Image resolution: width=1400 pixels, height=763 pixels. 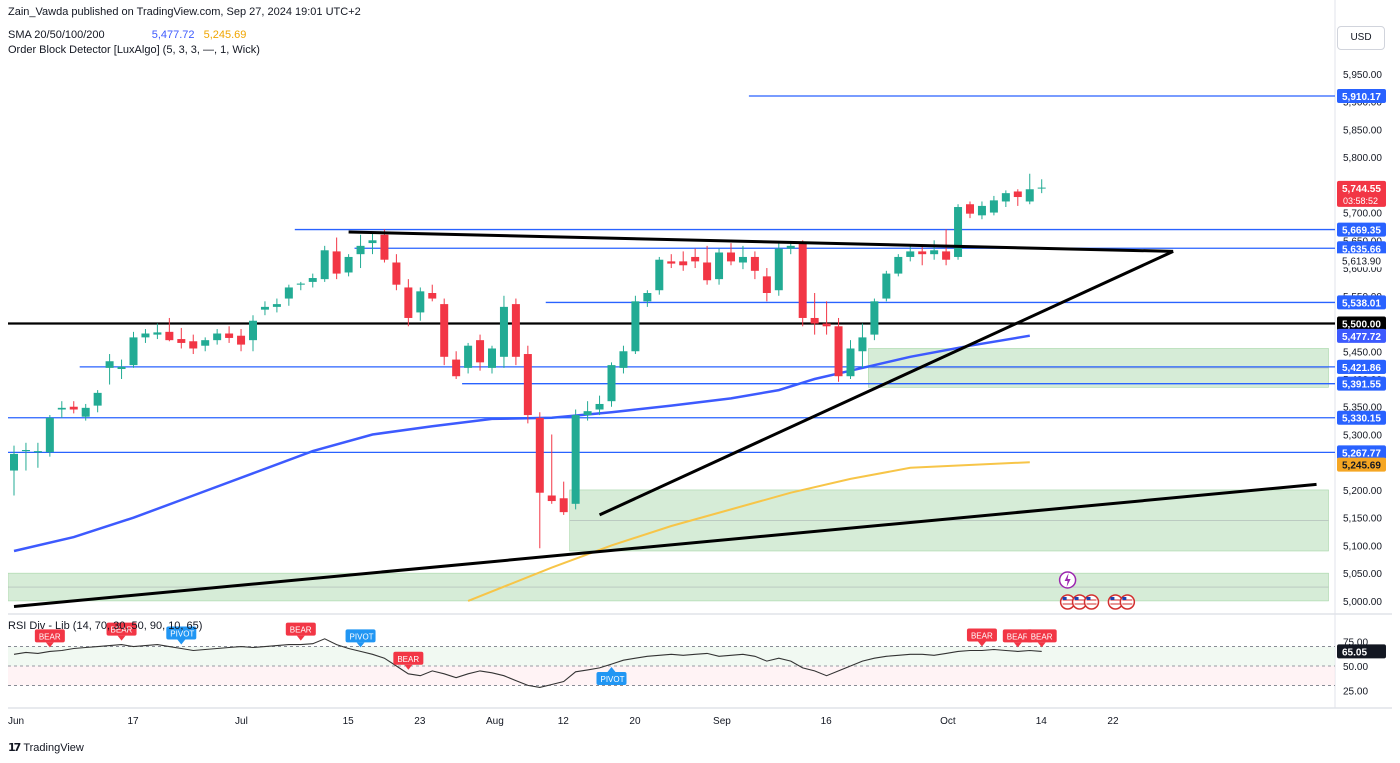 What do you see at coordinates (1362, 269) in the screenshot?
I see `price-tick-label: 5,600.00` at bounding box center [1362, 269].